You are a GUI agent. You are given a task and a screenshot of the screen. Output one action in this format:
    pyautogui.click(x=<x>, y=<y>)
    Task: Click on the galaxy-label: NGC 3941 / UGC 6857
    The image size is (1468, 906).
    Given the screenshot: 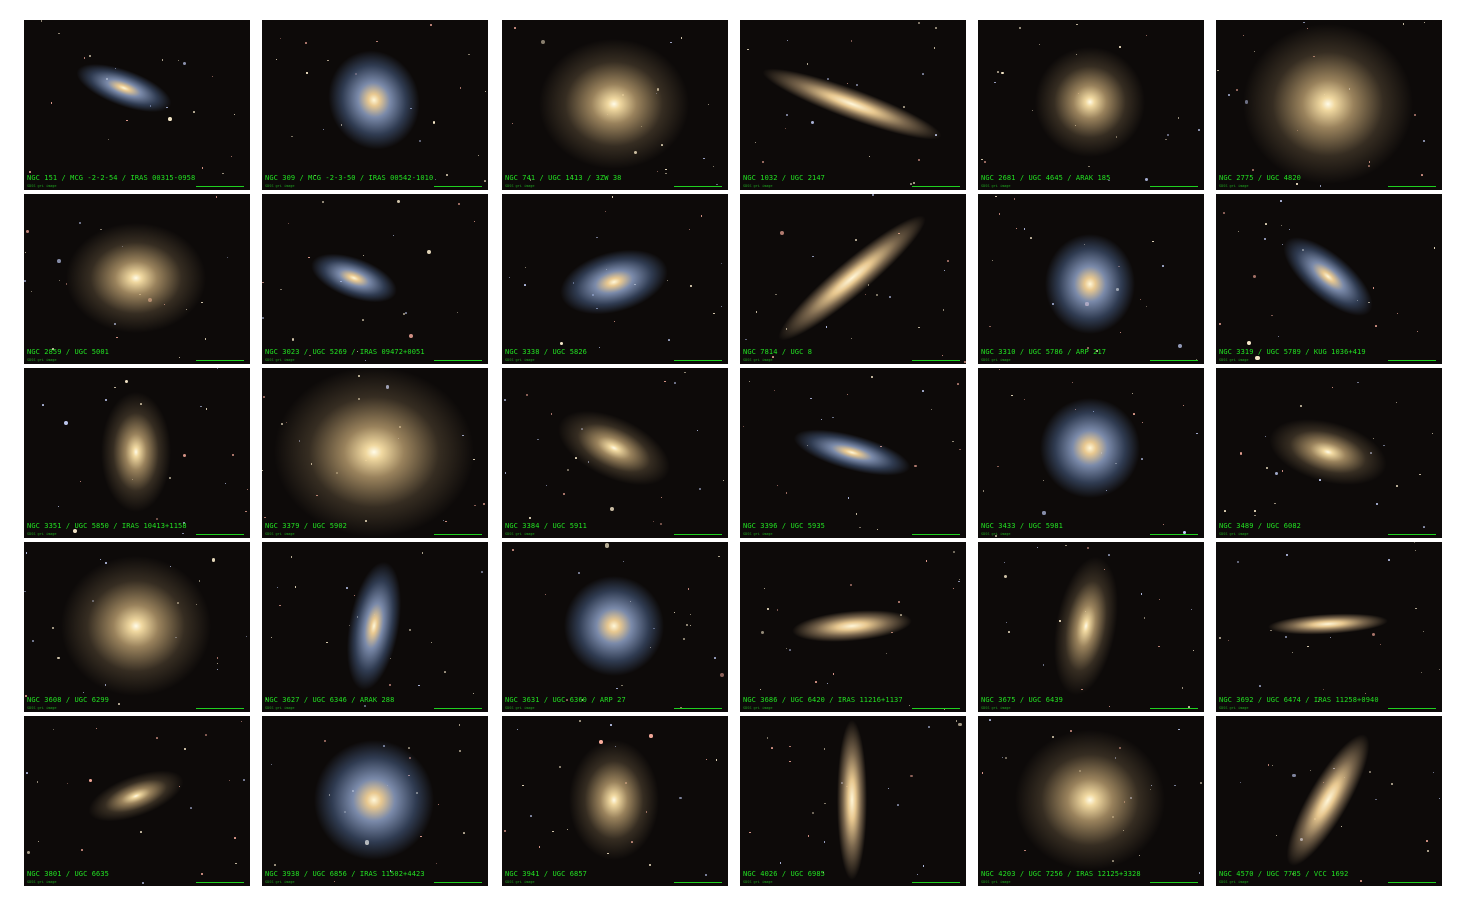 What is the action you would take?
    pyautogui.click(x=546, y=874)
    